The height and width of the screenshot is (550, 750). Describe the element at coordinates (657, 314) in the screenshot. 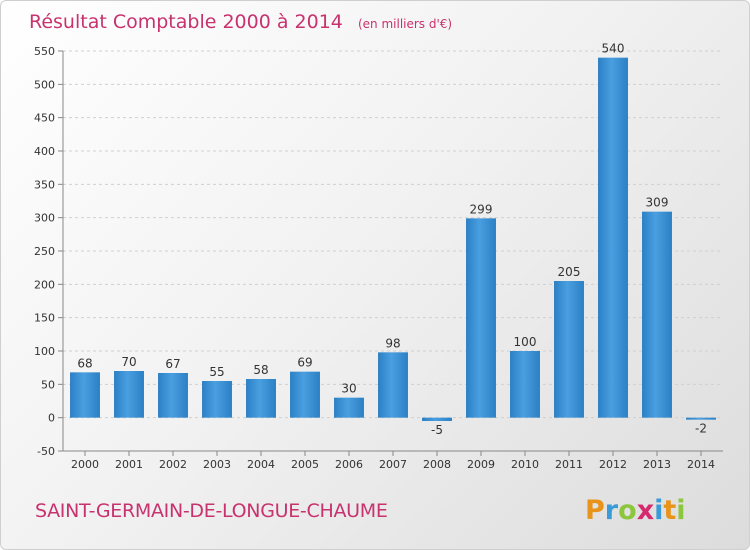

I see `bar-2013` at that location.